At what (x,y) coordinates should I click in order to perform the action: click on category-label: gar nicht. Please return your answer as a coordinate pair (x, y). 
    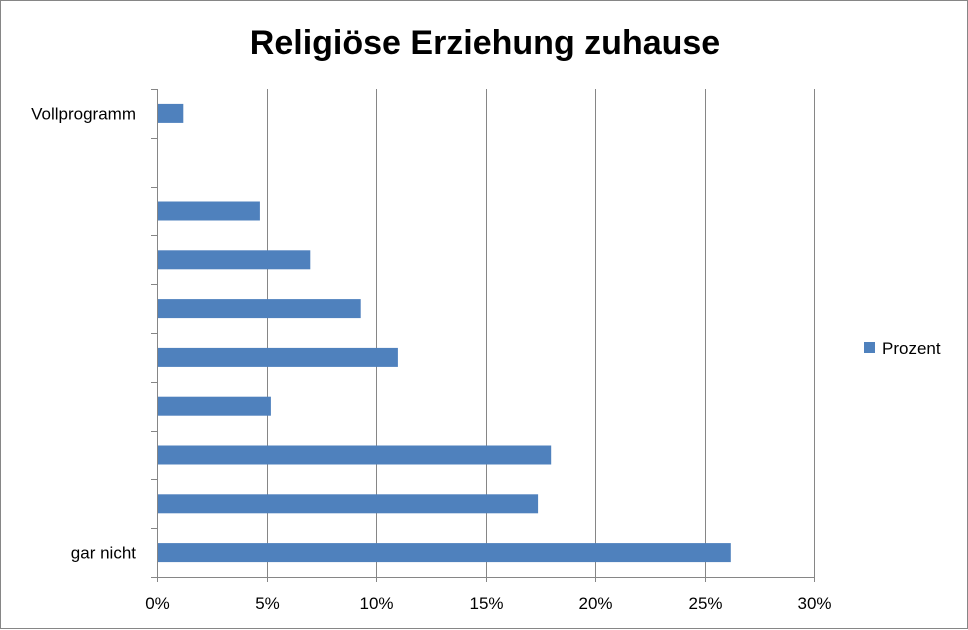
    Looking at the image, I should click on (103, 553).